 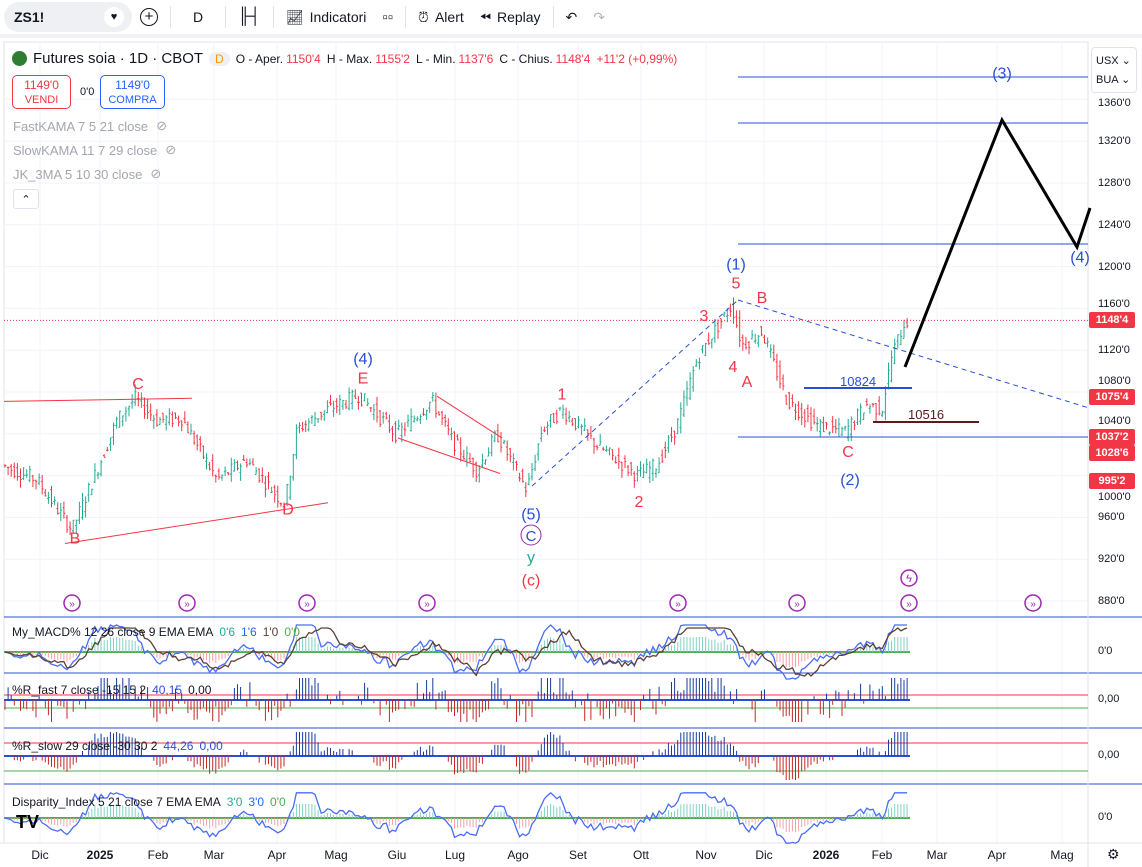 I want to click on redo-button: ↷, so click(x=599, y=17).